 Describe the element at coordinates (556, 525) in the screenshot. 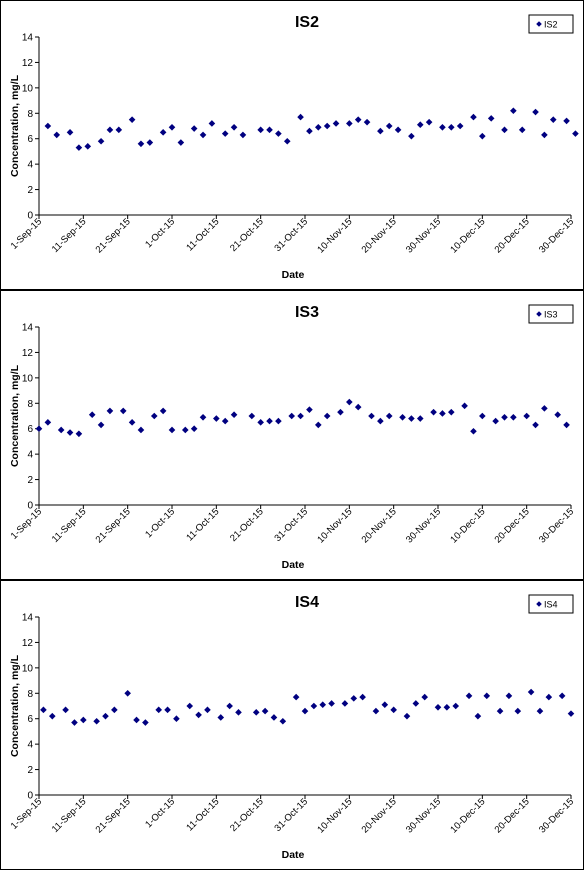

I see `x-tick-label: 30-Dec-15` at that location.